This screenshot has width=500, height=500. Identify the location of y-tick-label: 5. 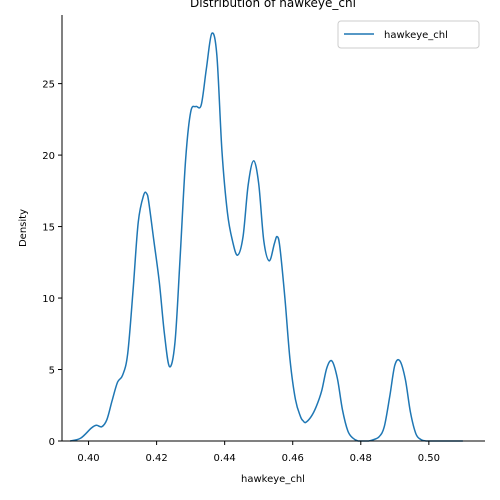
(52, 371).